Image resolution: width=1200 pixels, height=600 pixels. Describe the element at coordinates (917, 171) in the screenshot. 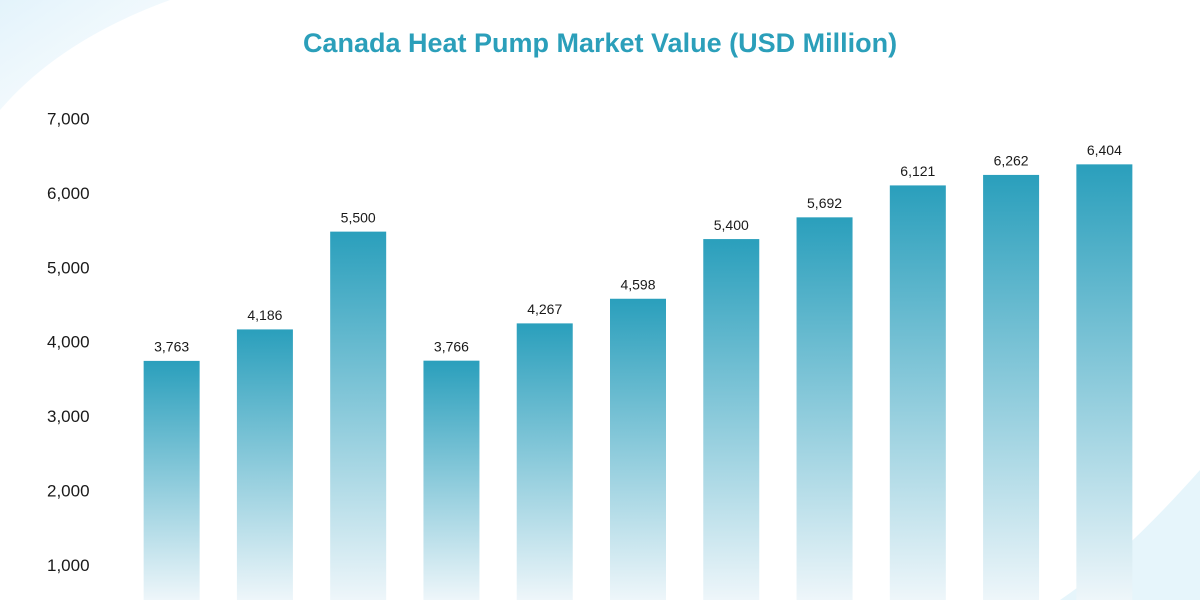

I see `value-label: 6,121` at that location.